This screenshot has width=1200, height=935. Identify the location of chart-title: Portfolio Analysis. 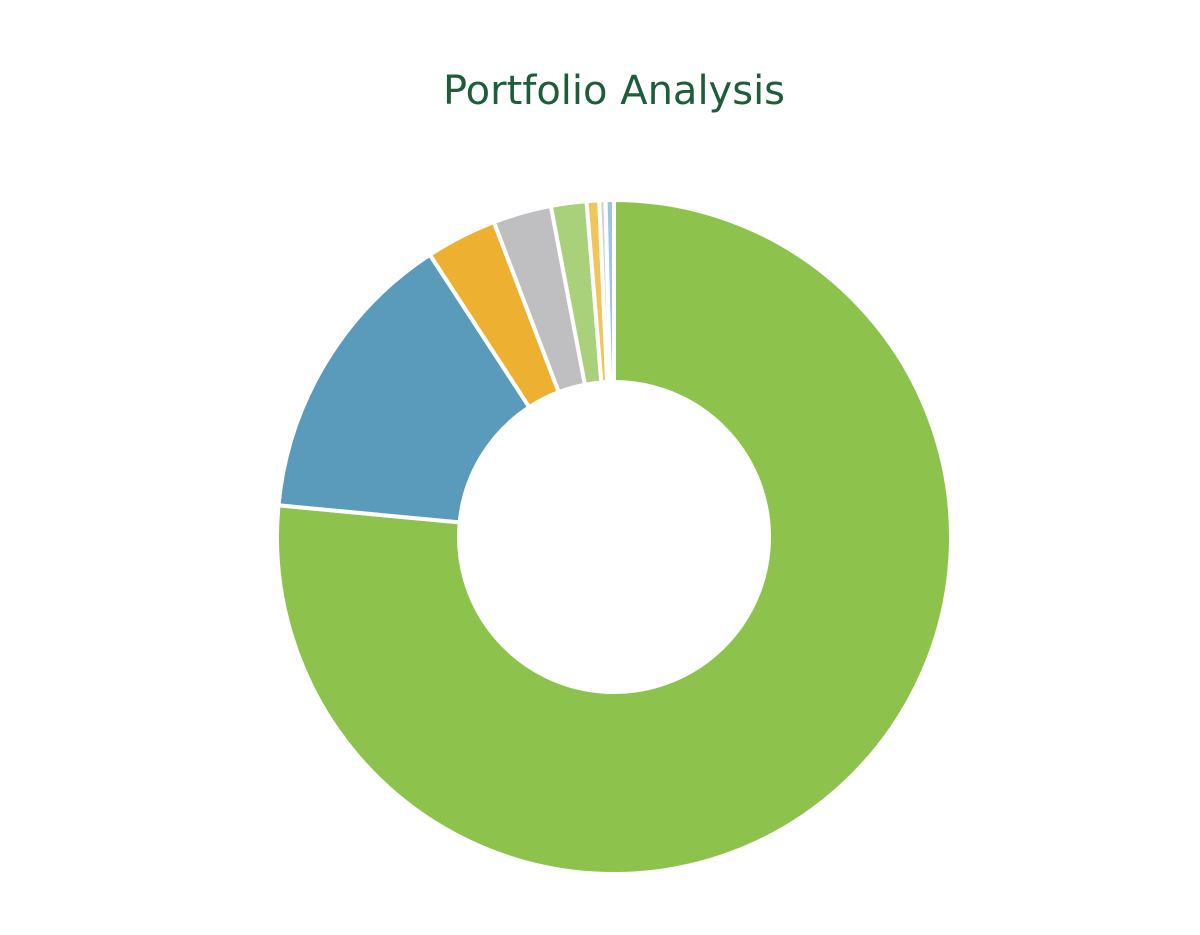
(614, 91).